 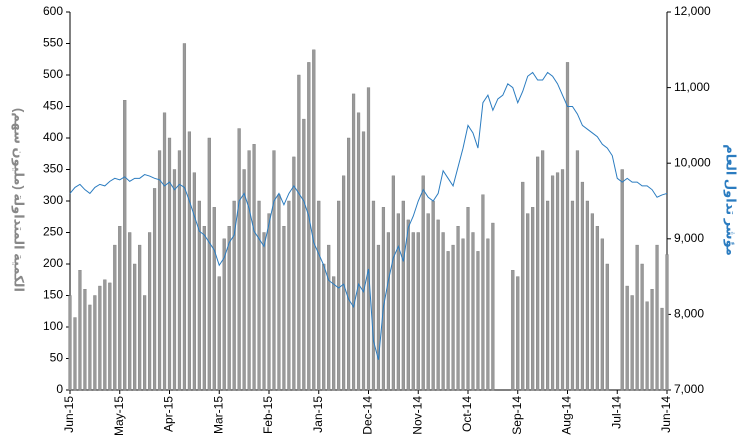 What do you see at coordinates (467, 414) in the screenshot?
I see `x-tick-label: Oct-14` at bounding box center [467, 414].